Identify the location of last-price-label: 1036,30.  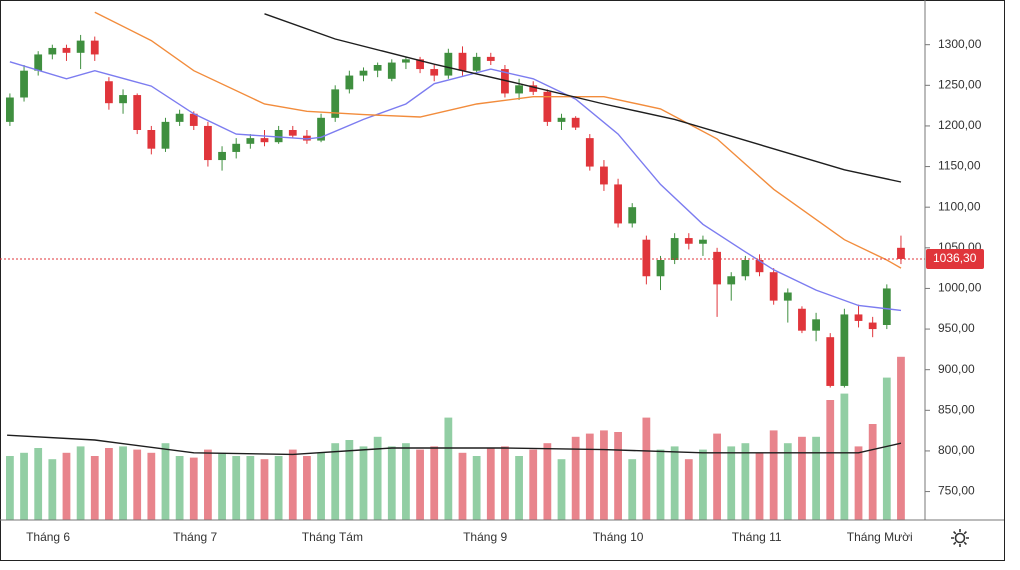
(955, 258).